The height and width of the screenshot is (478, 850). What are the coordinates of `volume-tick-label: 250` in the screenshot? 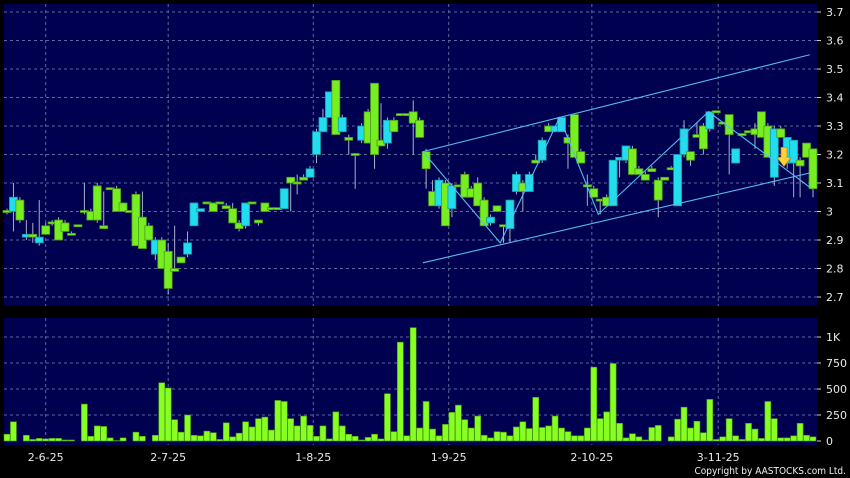 It's located at (836, 415).